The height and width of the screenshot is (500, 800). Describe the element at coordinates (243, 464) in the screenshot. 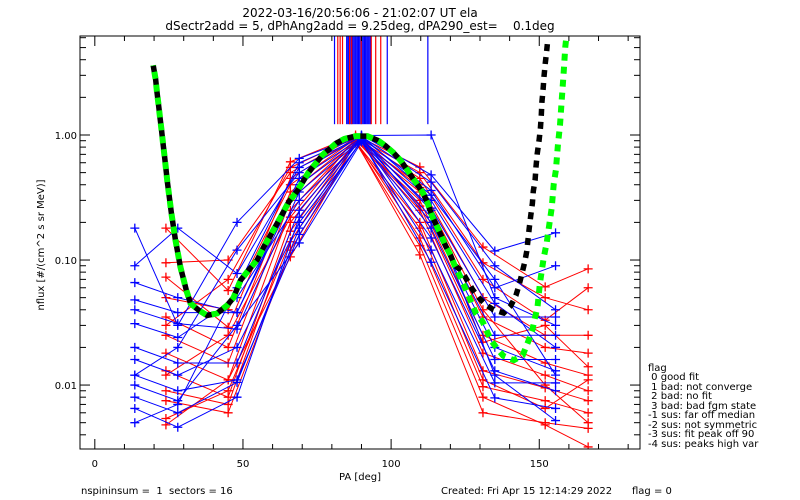

I see `x-tick-label: 50` at that location.